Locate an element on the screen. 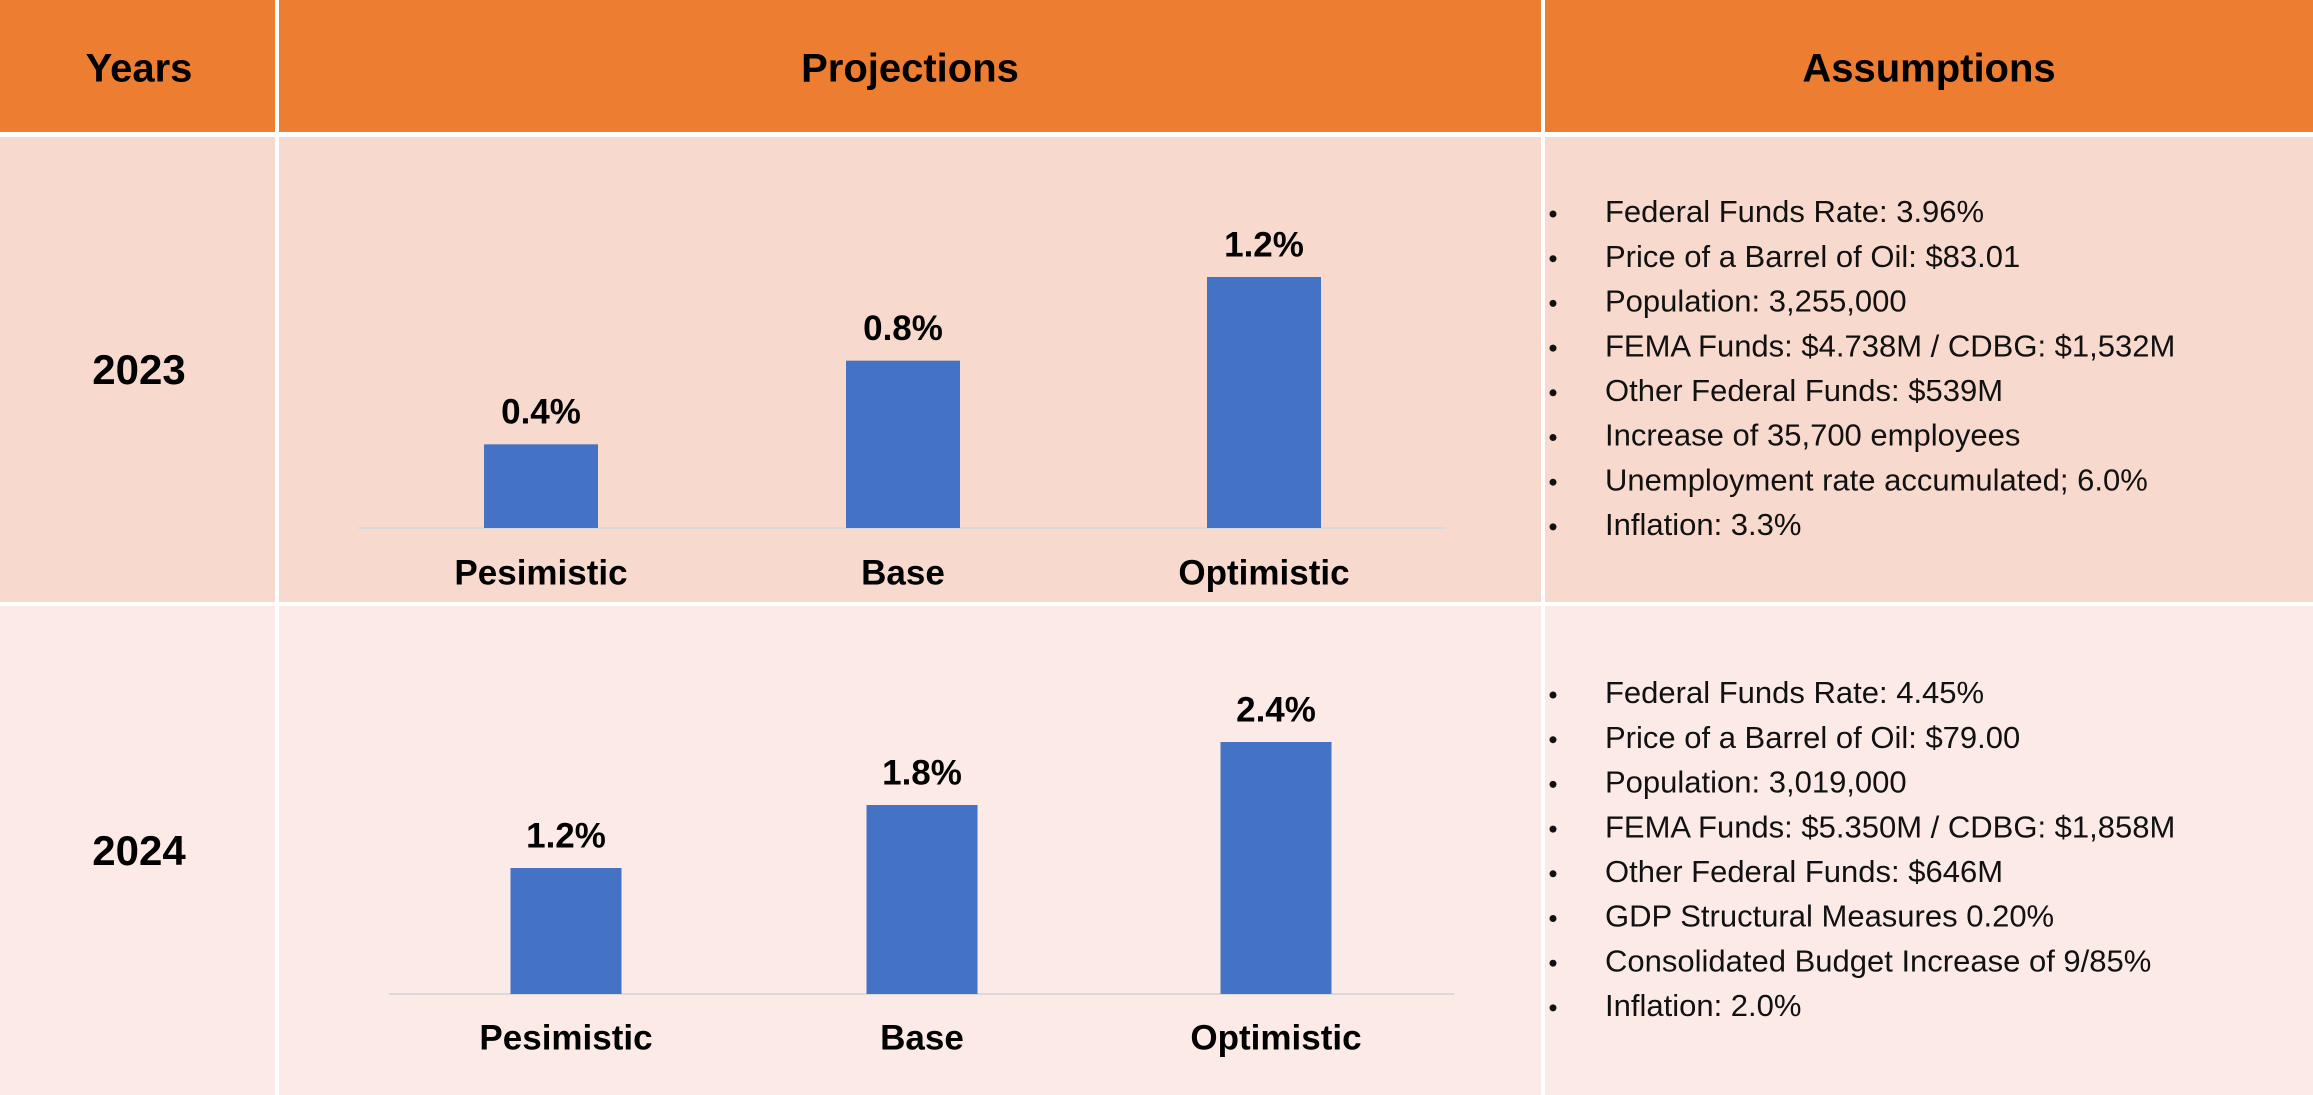  assumption: Increase of 35,700 employees is located at coordinates (1812, 435).